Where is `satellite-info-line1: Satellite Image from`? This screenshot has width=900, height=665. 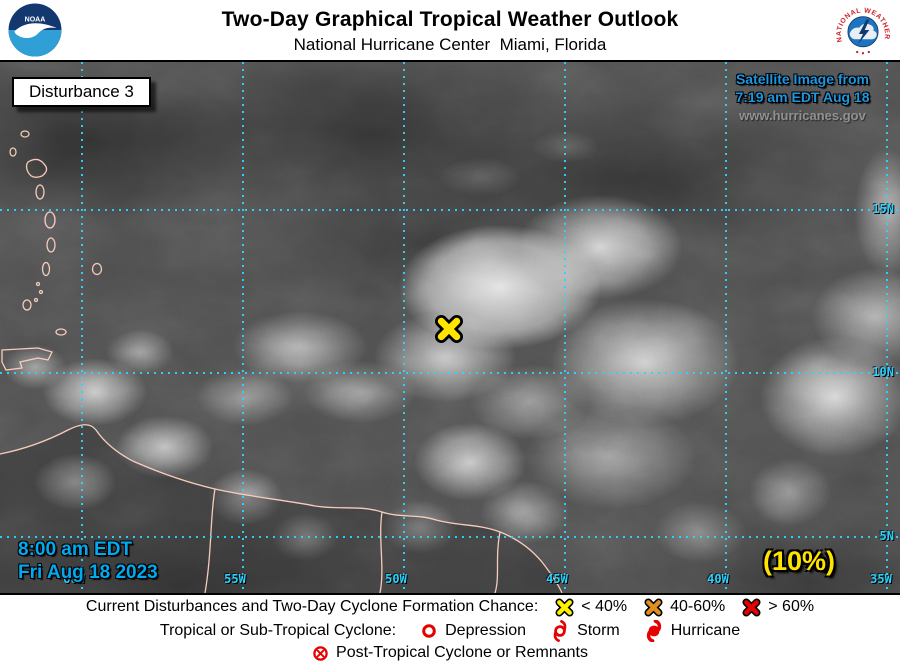
satellite-info-line1: Satellite Image from is located at coordinates (802, 79).